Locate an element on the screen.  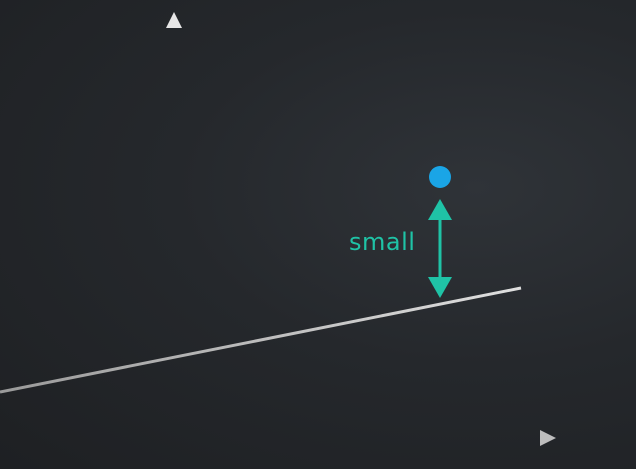
x-axis-arrowhead is located at coordinates (548, 438).